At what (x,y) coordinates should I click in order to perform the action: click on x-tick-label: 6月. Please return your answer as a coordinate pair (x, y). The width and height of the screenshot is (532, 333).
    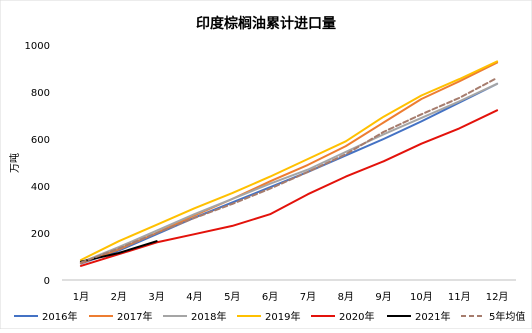
    Looking at the image, I should click on (270, 297).